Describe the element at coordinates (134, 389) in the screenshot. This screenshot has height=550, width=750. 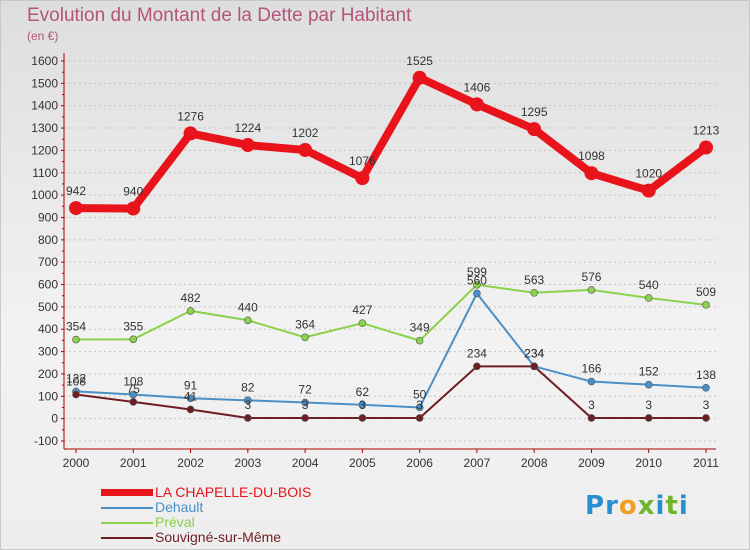
I see `data-label: 75` at that location.